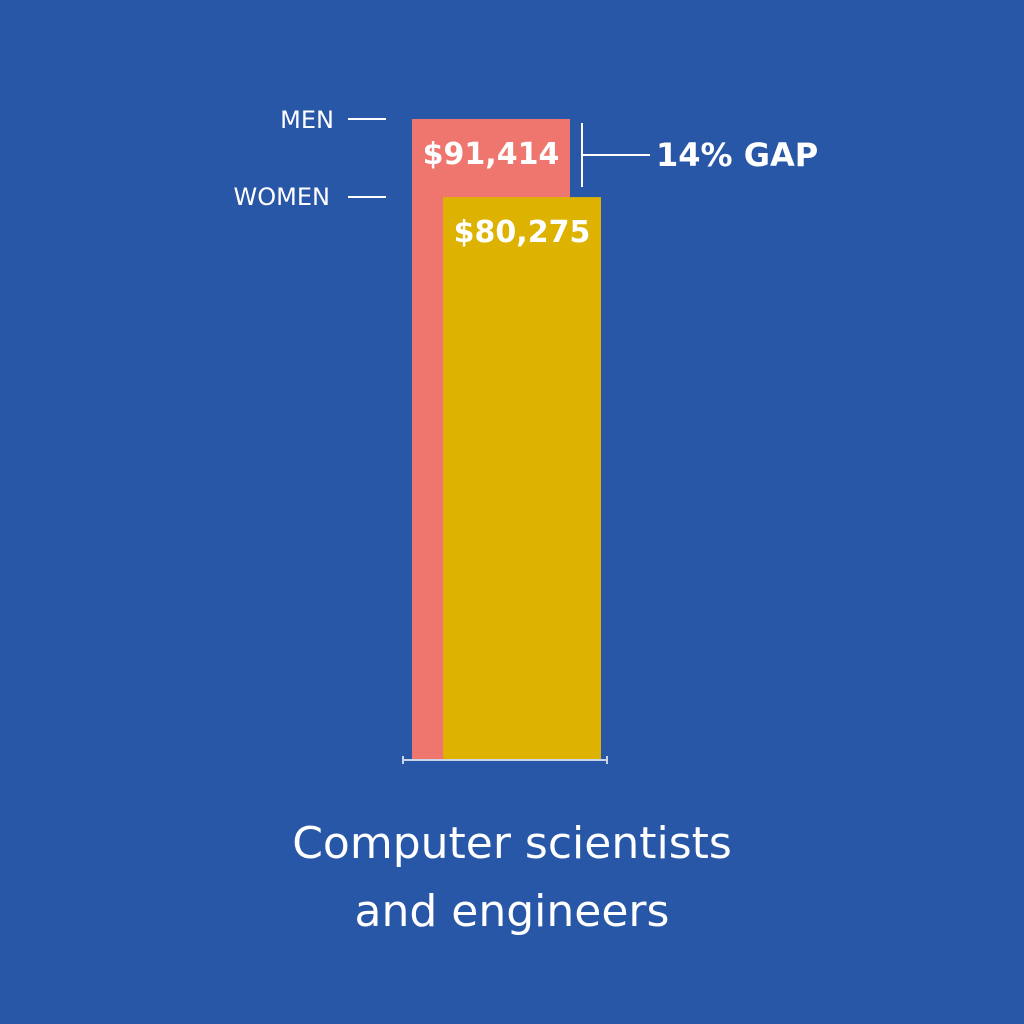 This screenshot has width=1024, height=1024. What do you see at coordinates (512, 843) in the screenshot?
I see `category-label-line-1: Computer scientists` at bounding box center [512, 843].